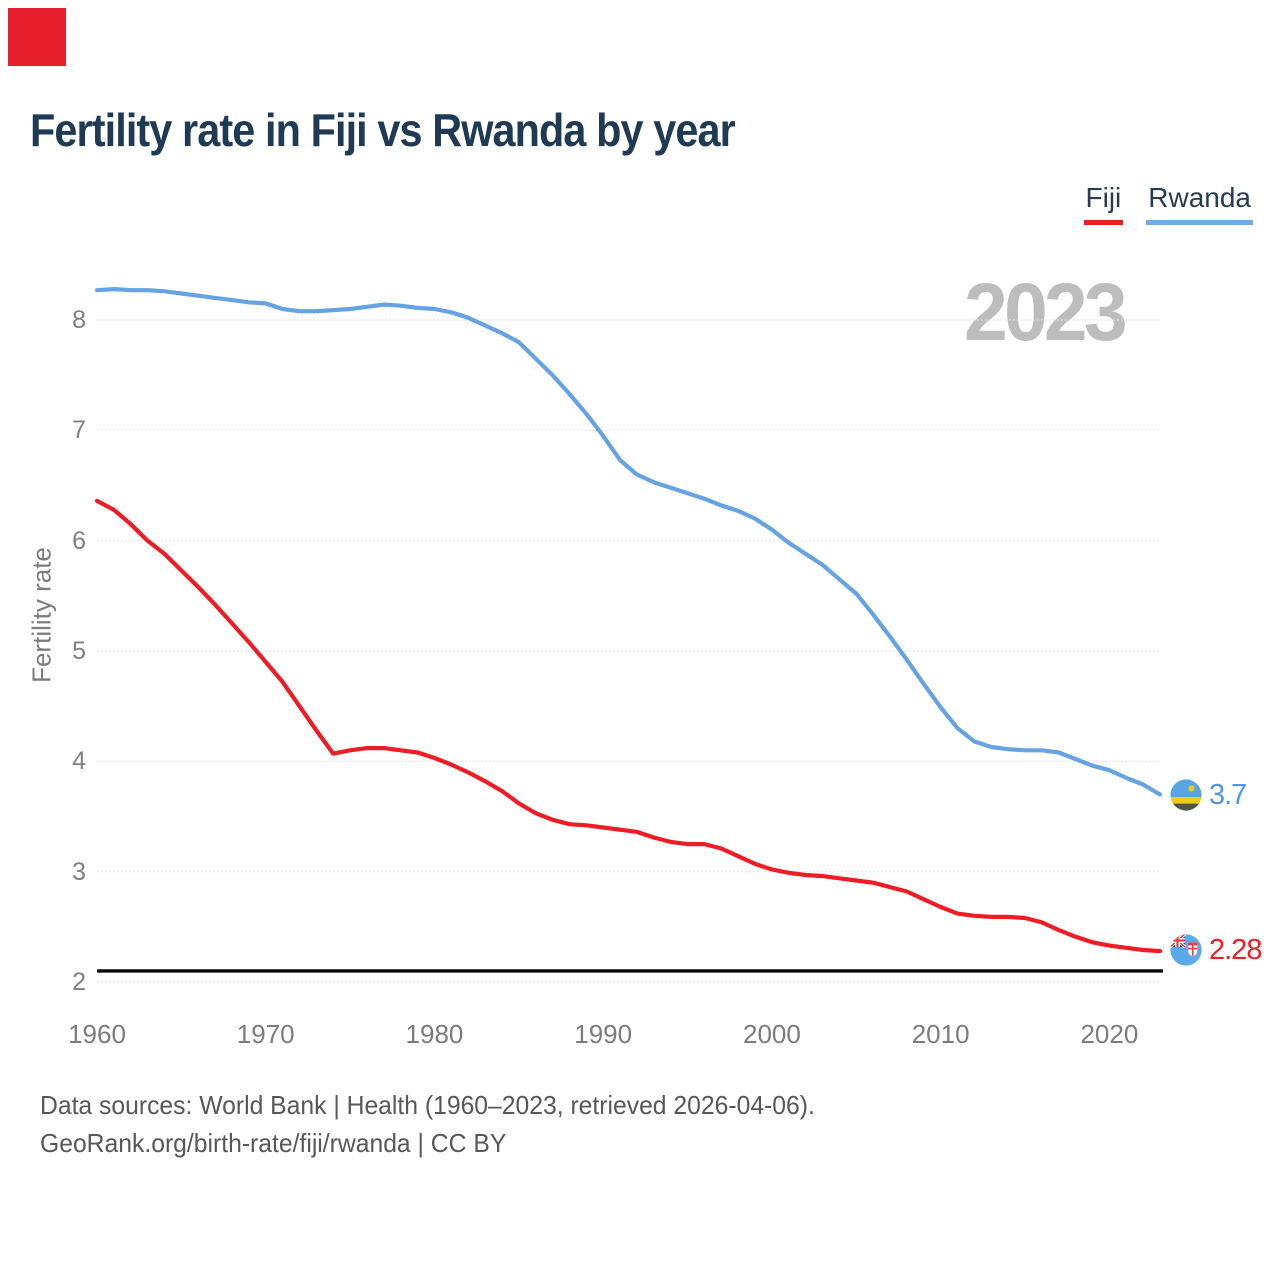  Describe the element at coordinates (383, 130) in the screenshot. I see `chart-title: Fertility rate in Fiji vs Rwanda by year` at that location.